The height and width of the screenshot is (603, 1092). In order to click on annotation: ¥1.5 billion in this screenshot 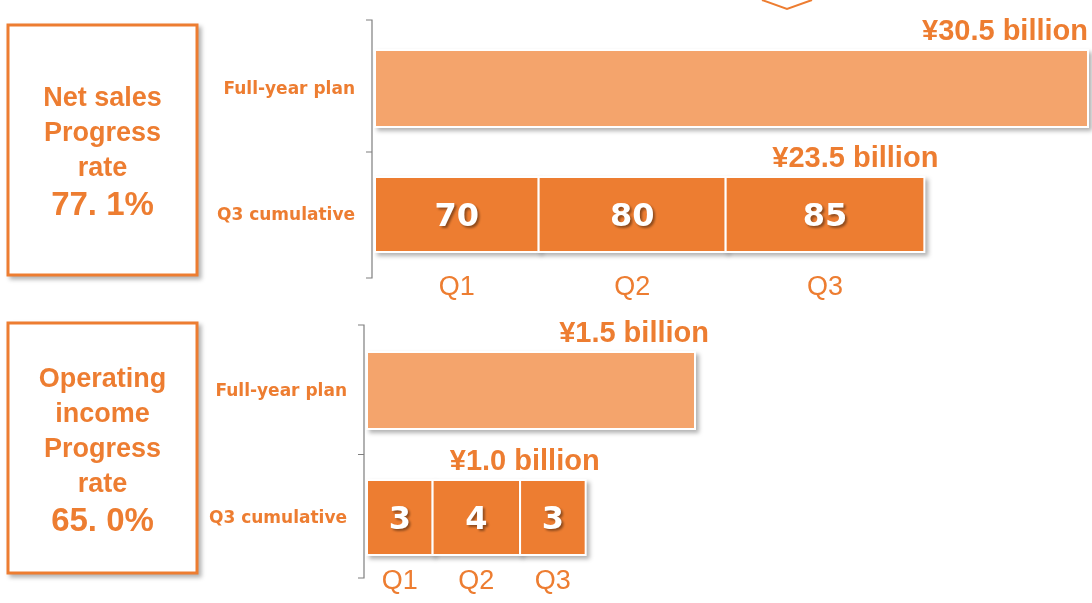, I will do `click(634, 332)`.